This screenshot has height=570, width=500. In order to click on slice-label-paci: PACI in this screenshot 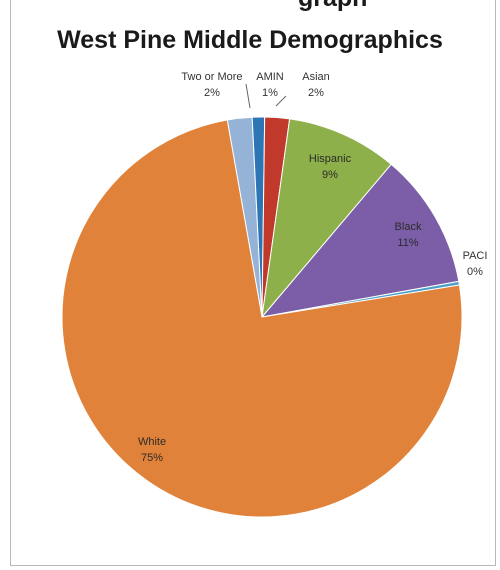, I will do `click(475, 256)`.